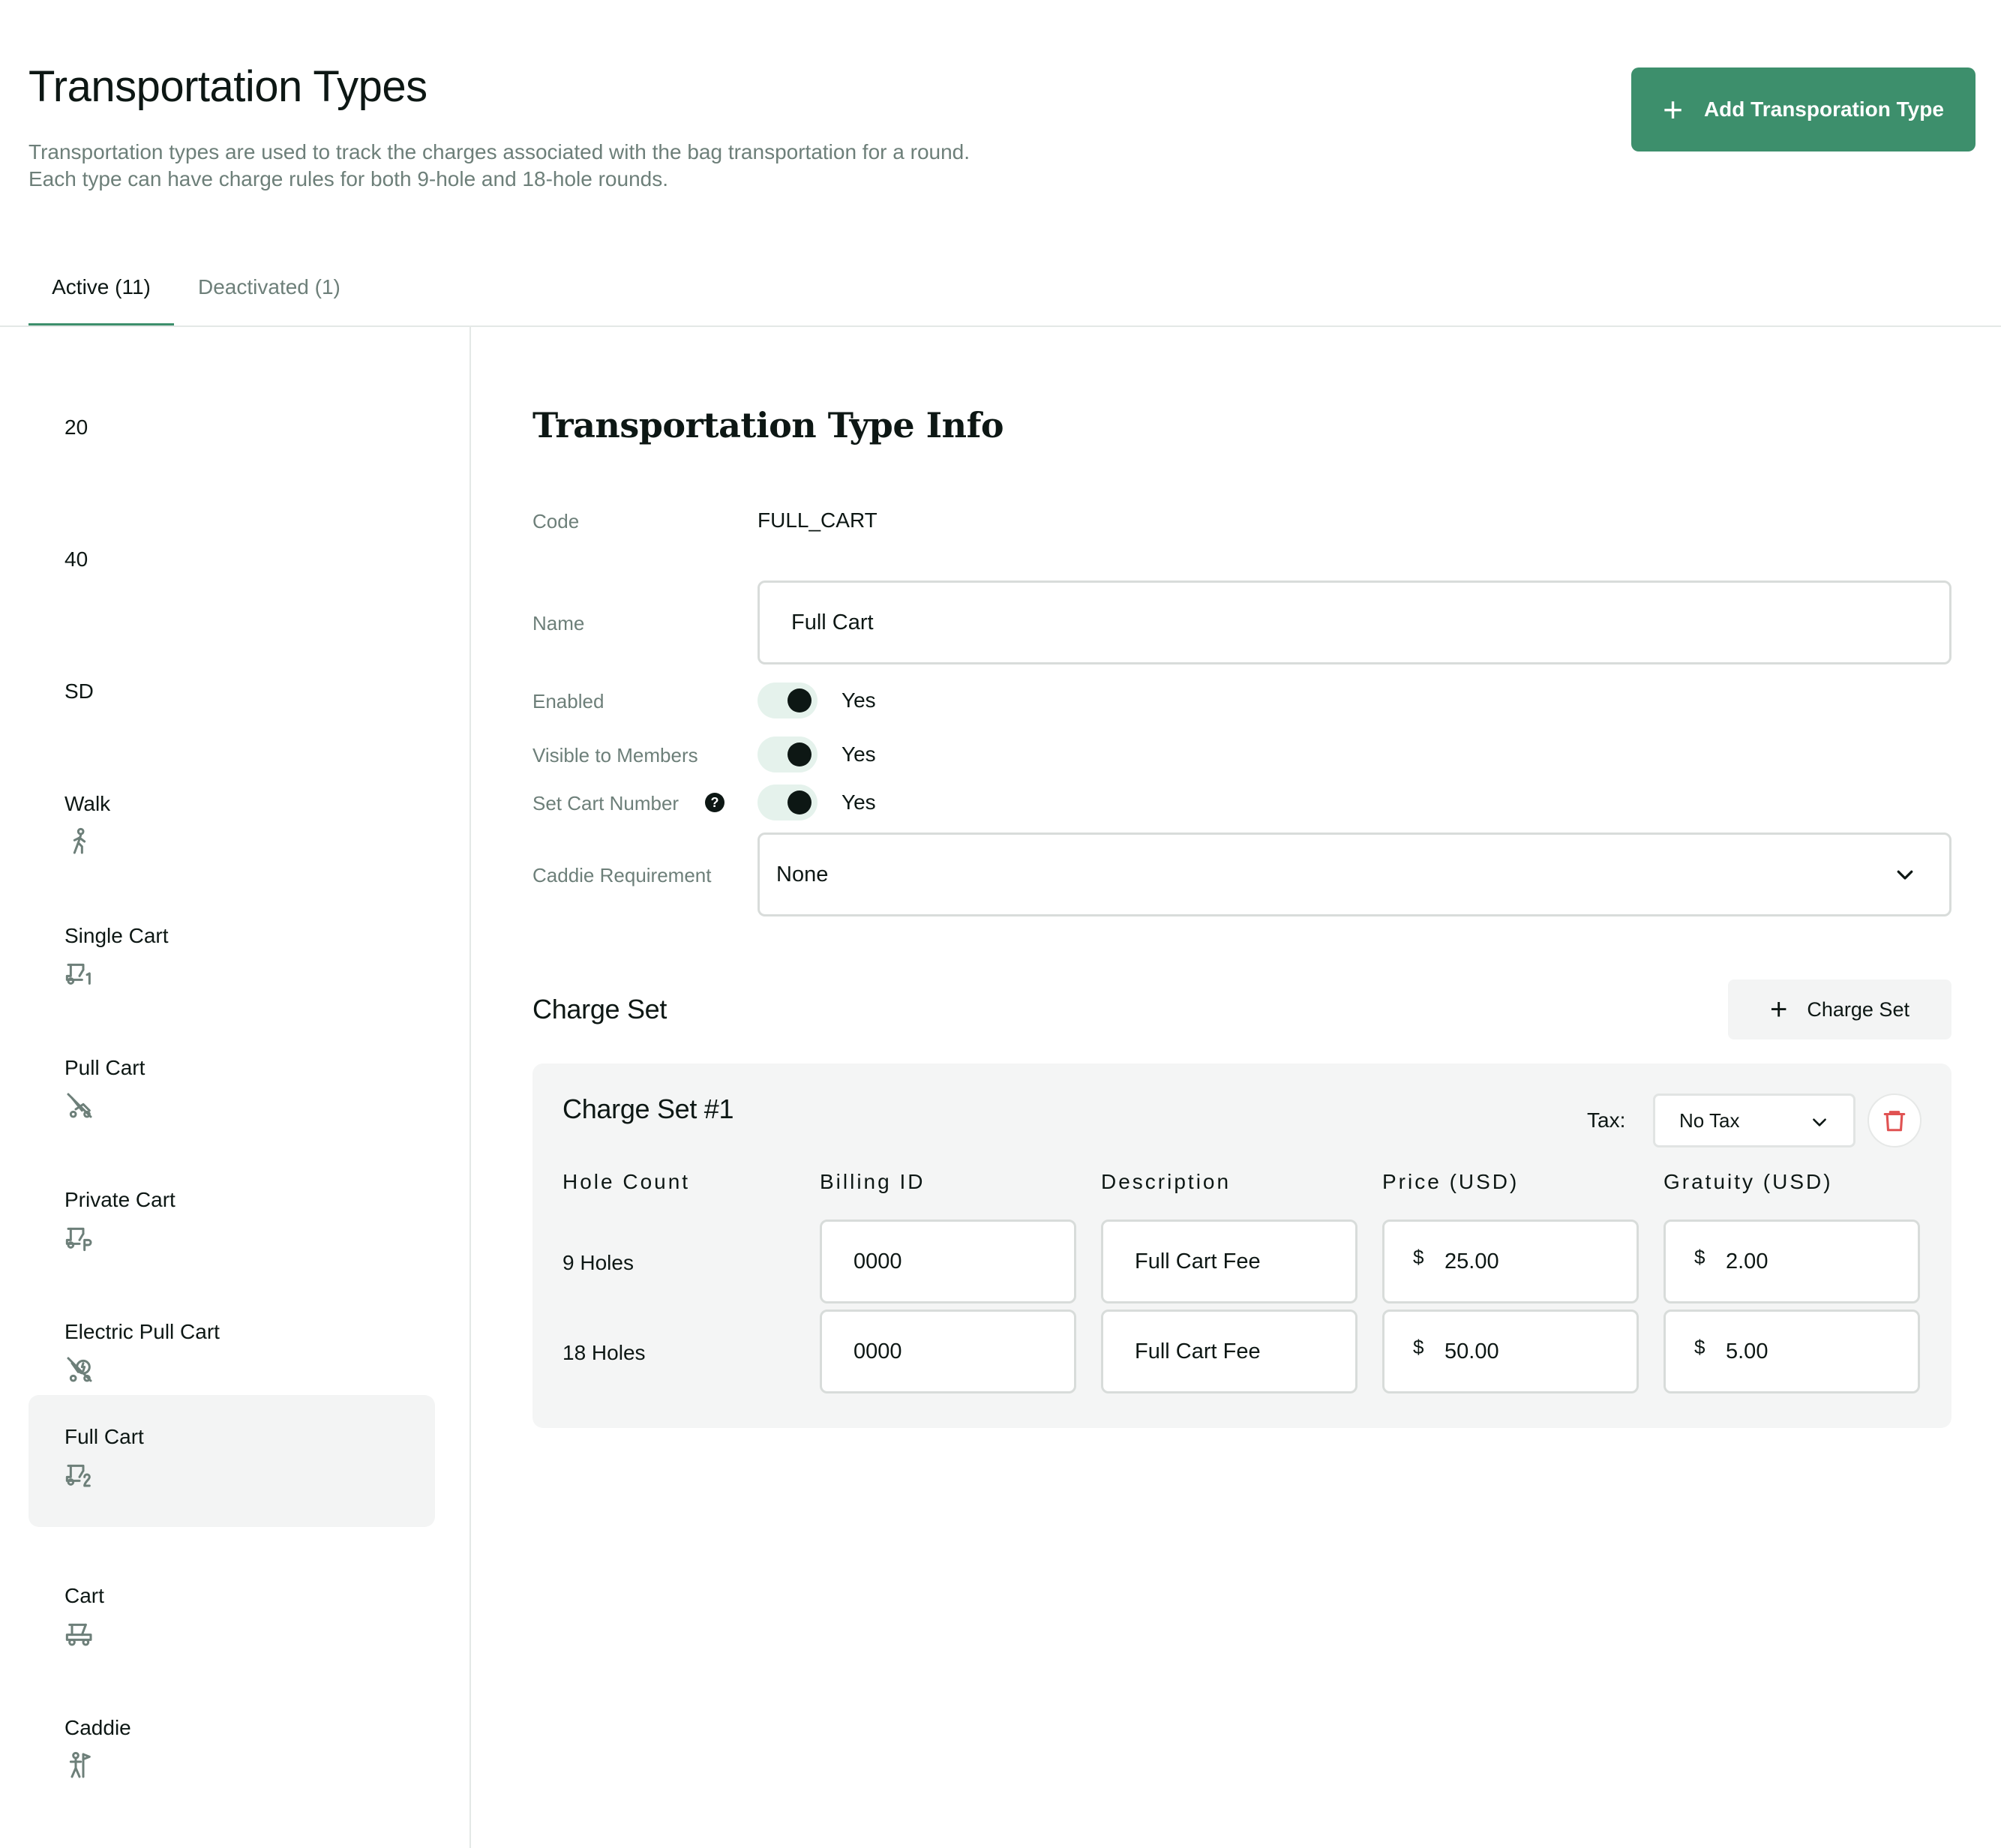 The height and width of the screenshot is (1848, 2001). Describe the element at coordinates (79, 1237) in the screenshot. I see `private-cart-icon` at that location.